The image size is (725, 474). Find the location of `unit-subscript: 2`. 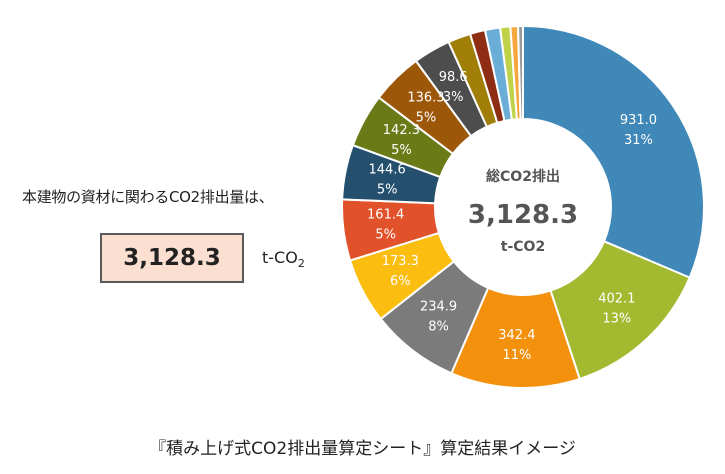

unit-subscript: 2 is located at coordinates (301, 264).